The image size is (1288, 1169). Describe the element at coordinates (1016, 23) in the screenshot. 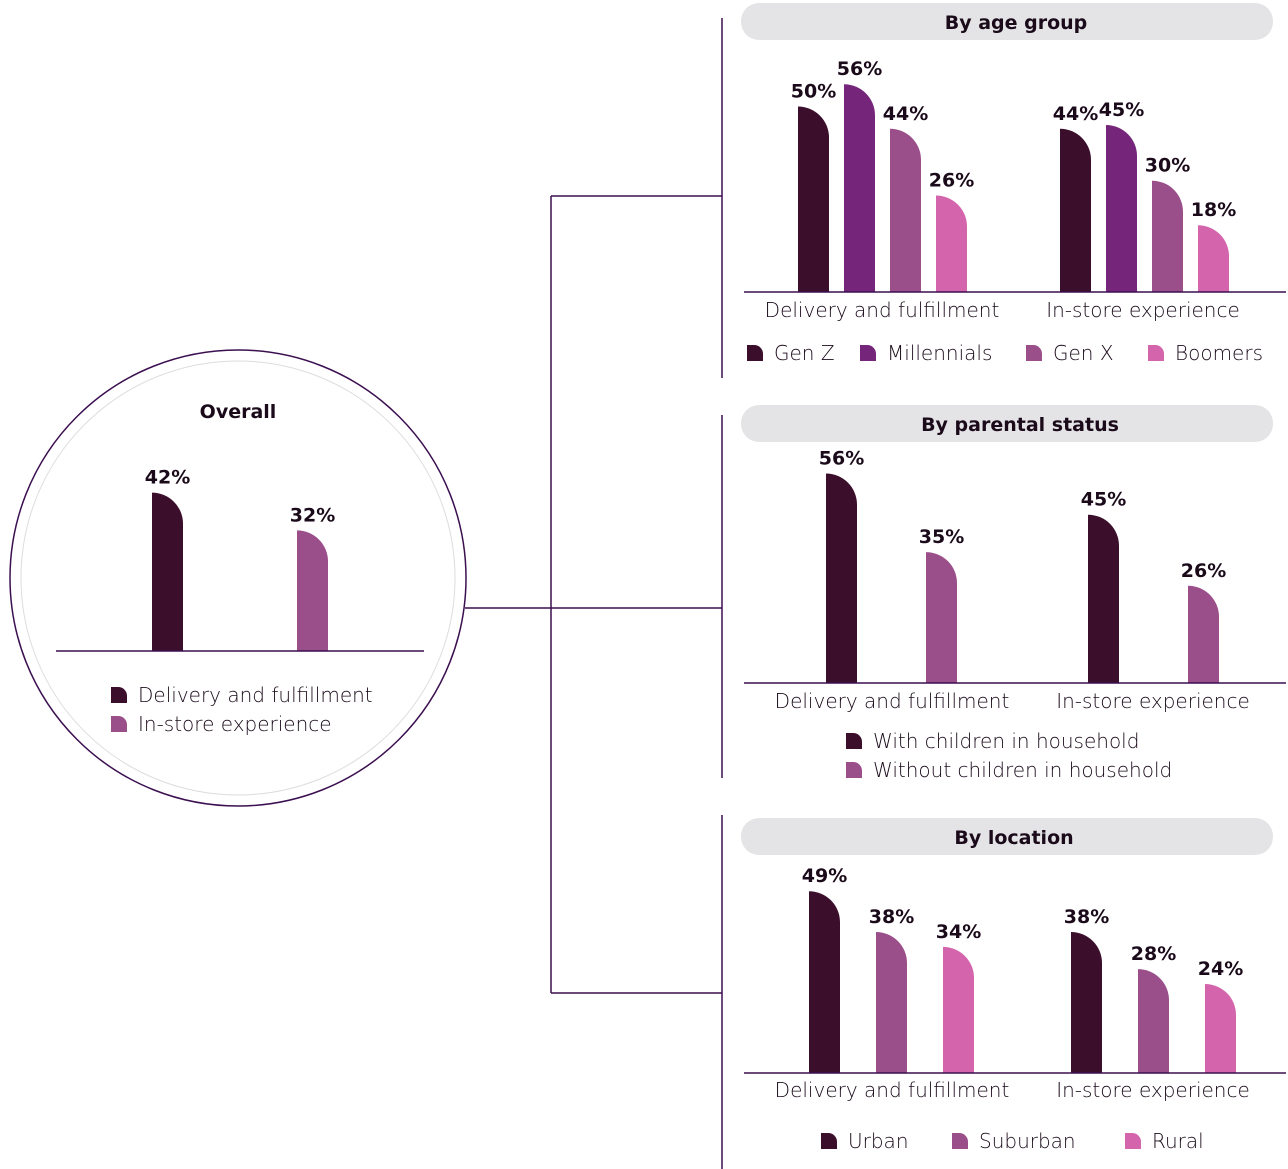

I see `chart-title: By age group` at that location.